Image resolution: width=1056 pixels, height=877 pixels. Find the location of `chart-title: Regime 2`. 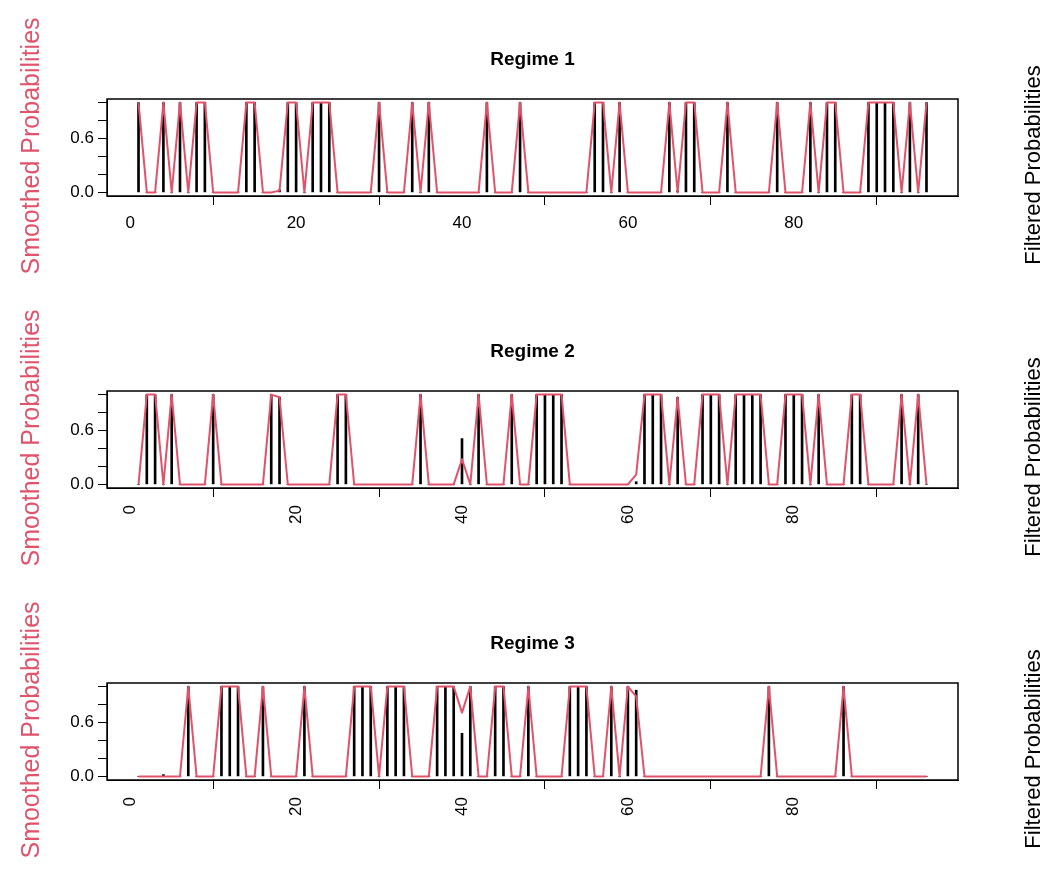

chart-title: Regime 2 is located at coordinates (532, 351).